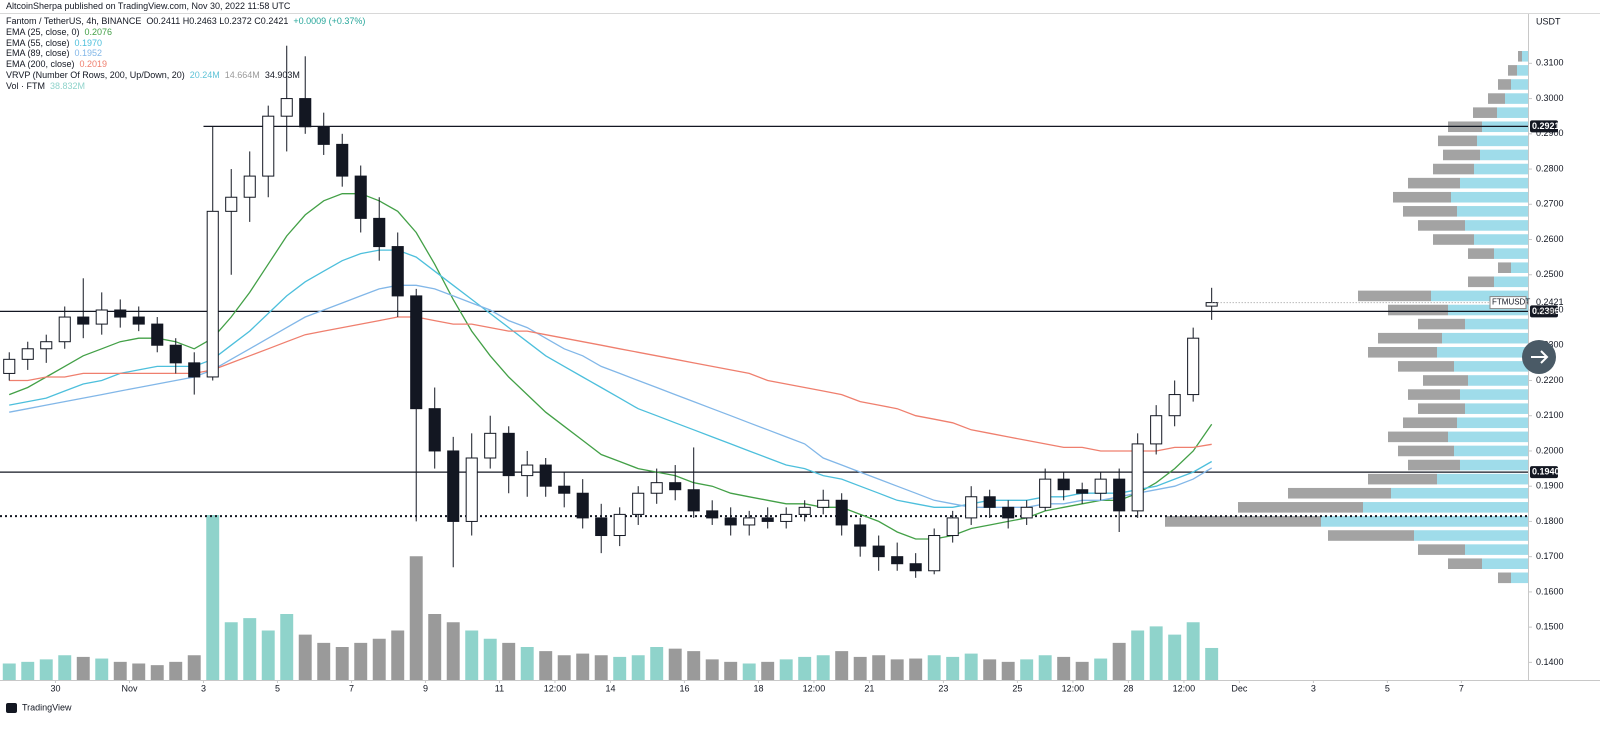 This screenshot has height=733, width=1600. What do you see at coordinates (1539, 357) in the screenshot?
I see `scroll-right-button` at bounding box center [1539, 357].